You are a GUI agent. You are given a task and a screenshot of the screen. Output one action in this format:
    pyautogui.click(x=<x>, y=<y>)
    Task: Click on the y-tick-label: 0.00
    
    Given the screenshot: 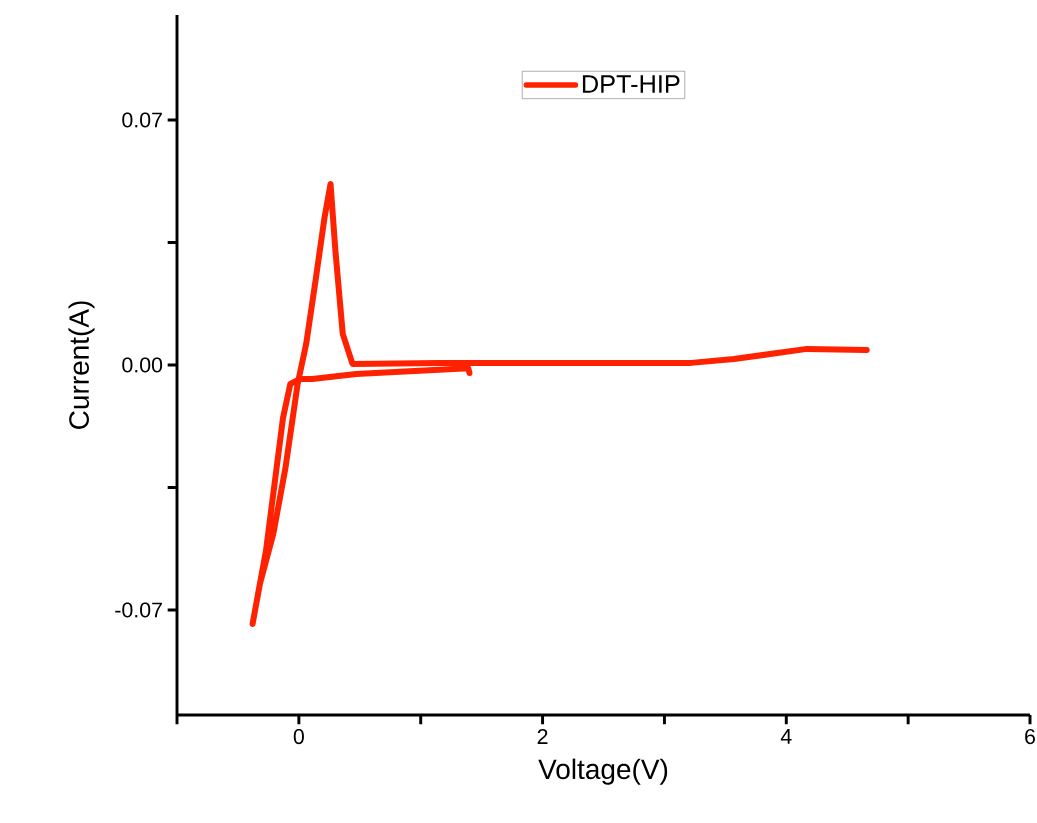 What is the action you would take?
    pyautogui.click(x=142, y=365)
    